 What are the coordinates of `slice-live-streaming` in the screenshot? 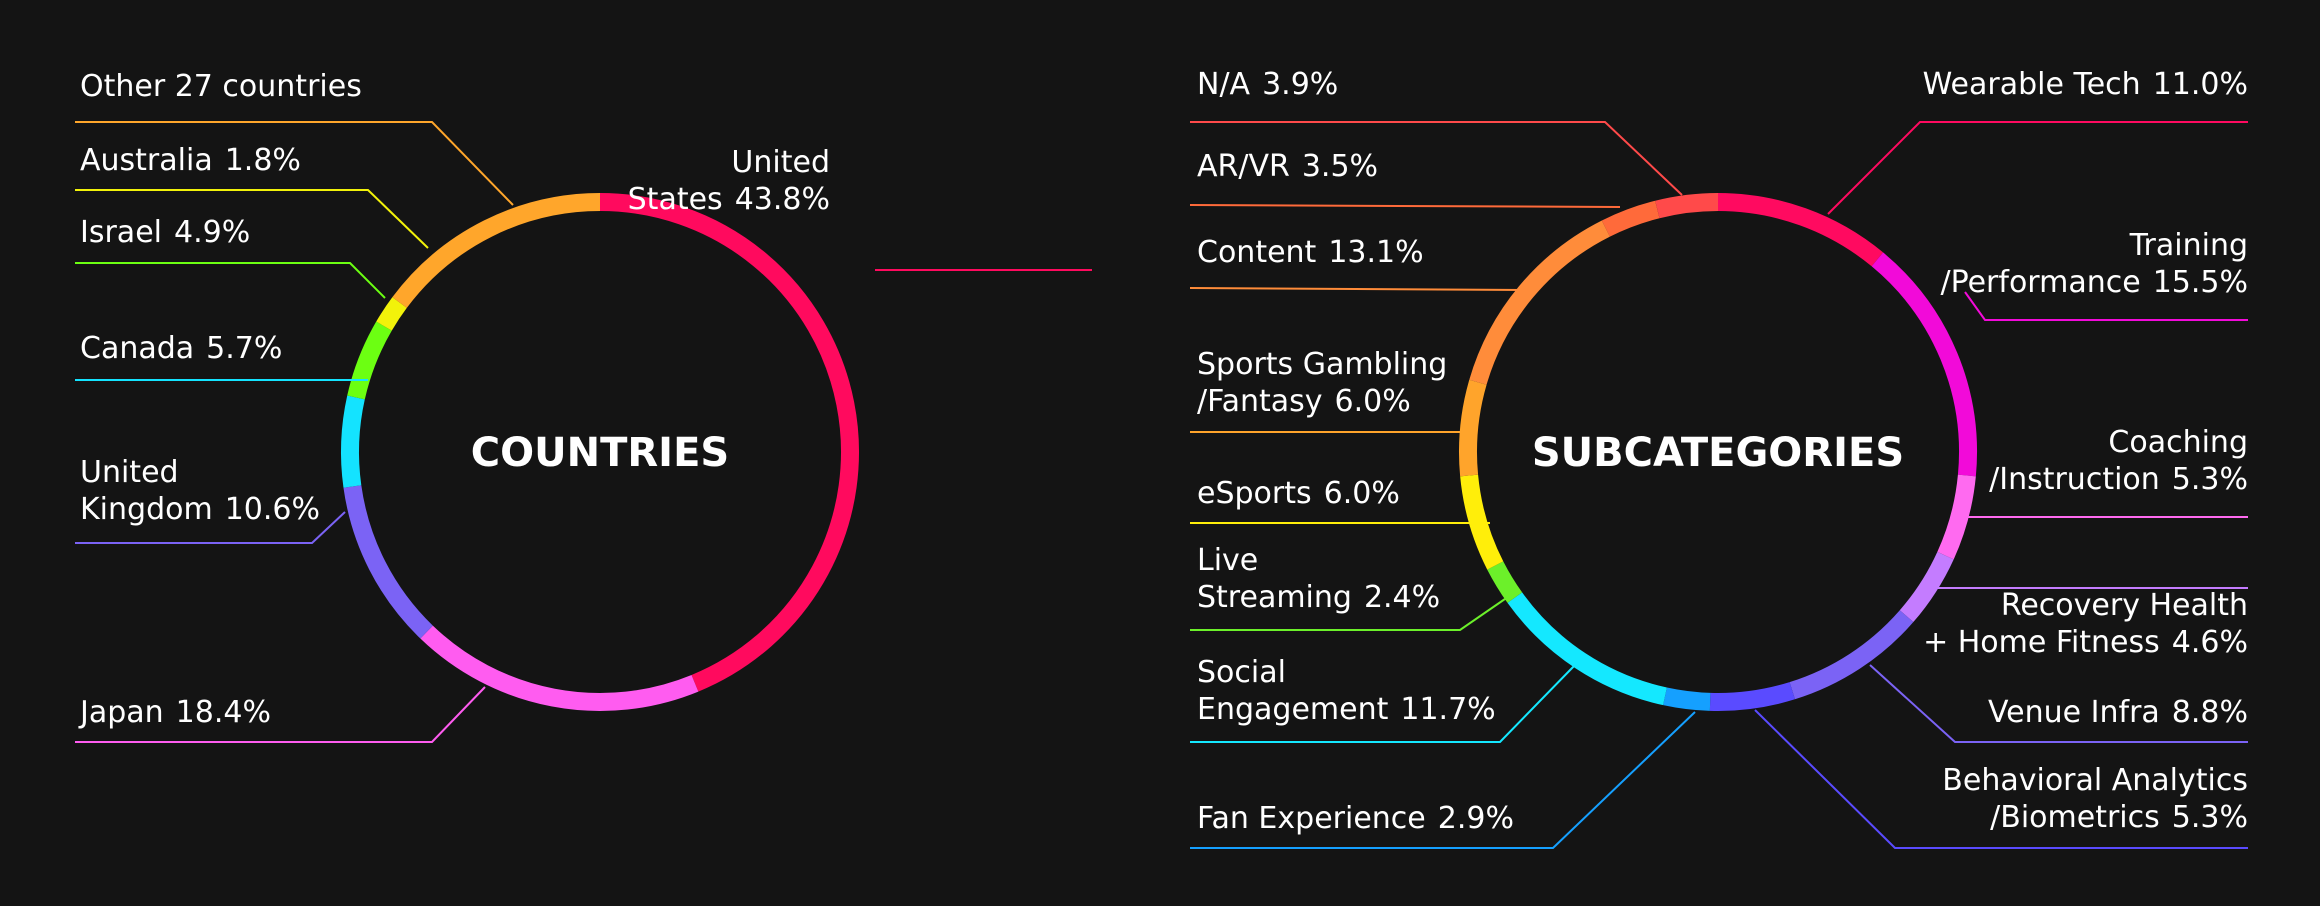 It's located at (1505, 582).